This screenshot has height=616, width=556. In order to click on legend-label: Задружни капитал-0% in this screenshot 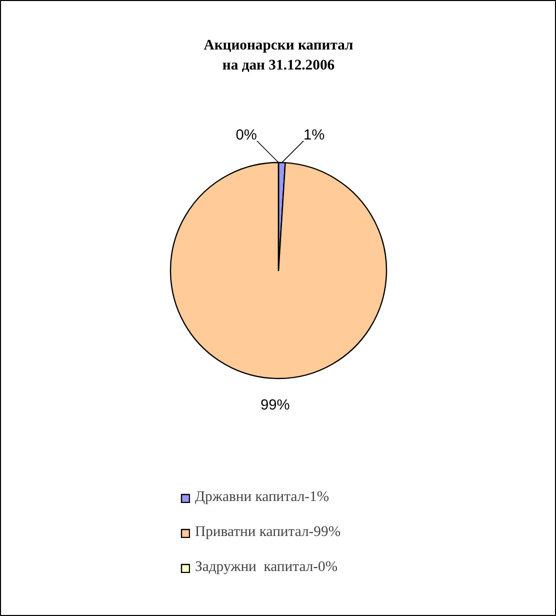, I will do `click(266, 567)`.